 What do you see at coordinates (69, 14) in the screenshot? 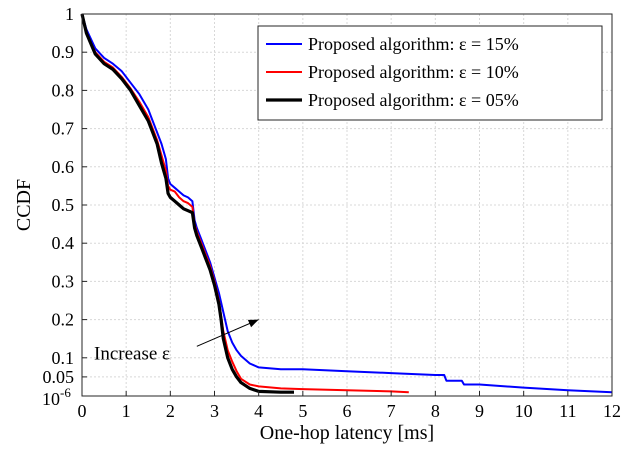
I see `y-tick-label: 1` at bounding box center [69, 14].